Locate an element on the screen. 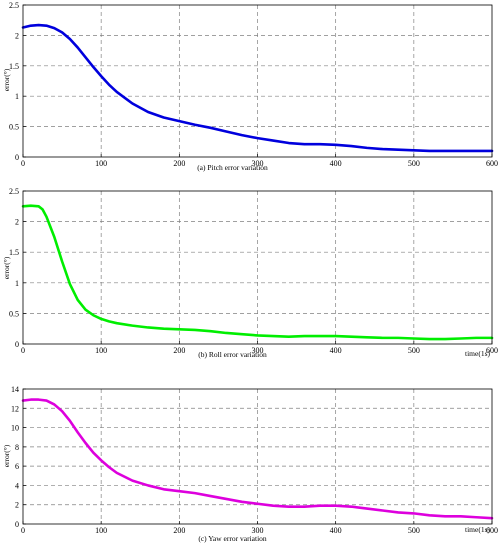  y-tick-label: 12 is located at coordinates (15, 408).